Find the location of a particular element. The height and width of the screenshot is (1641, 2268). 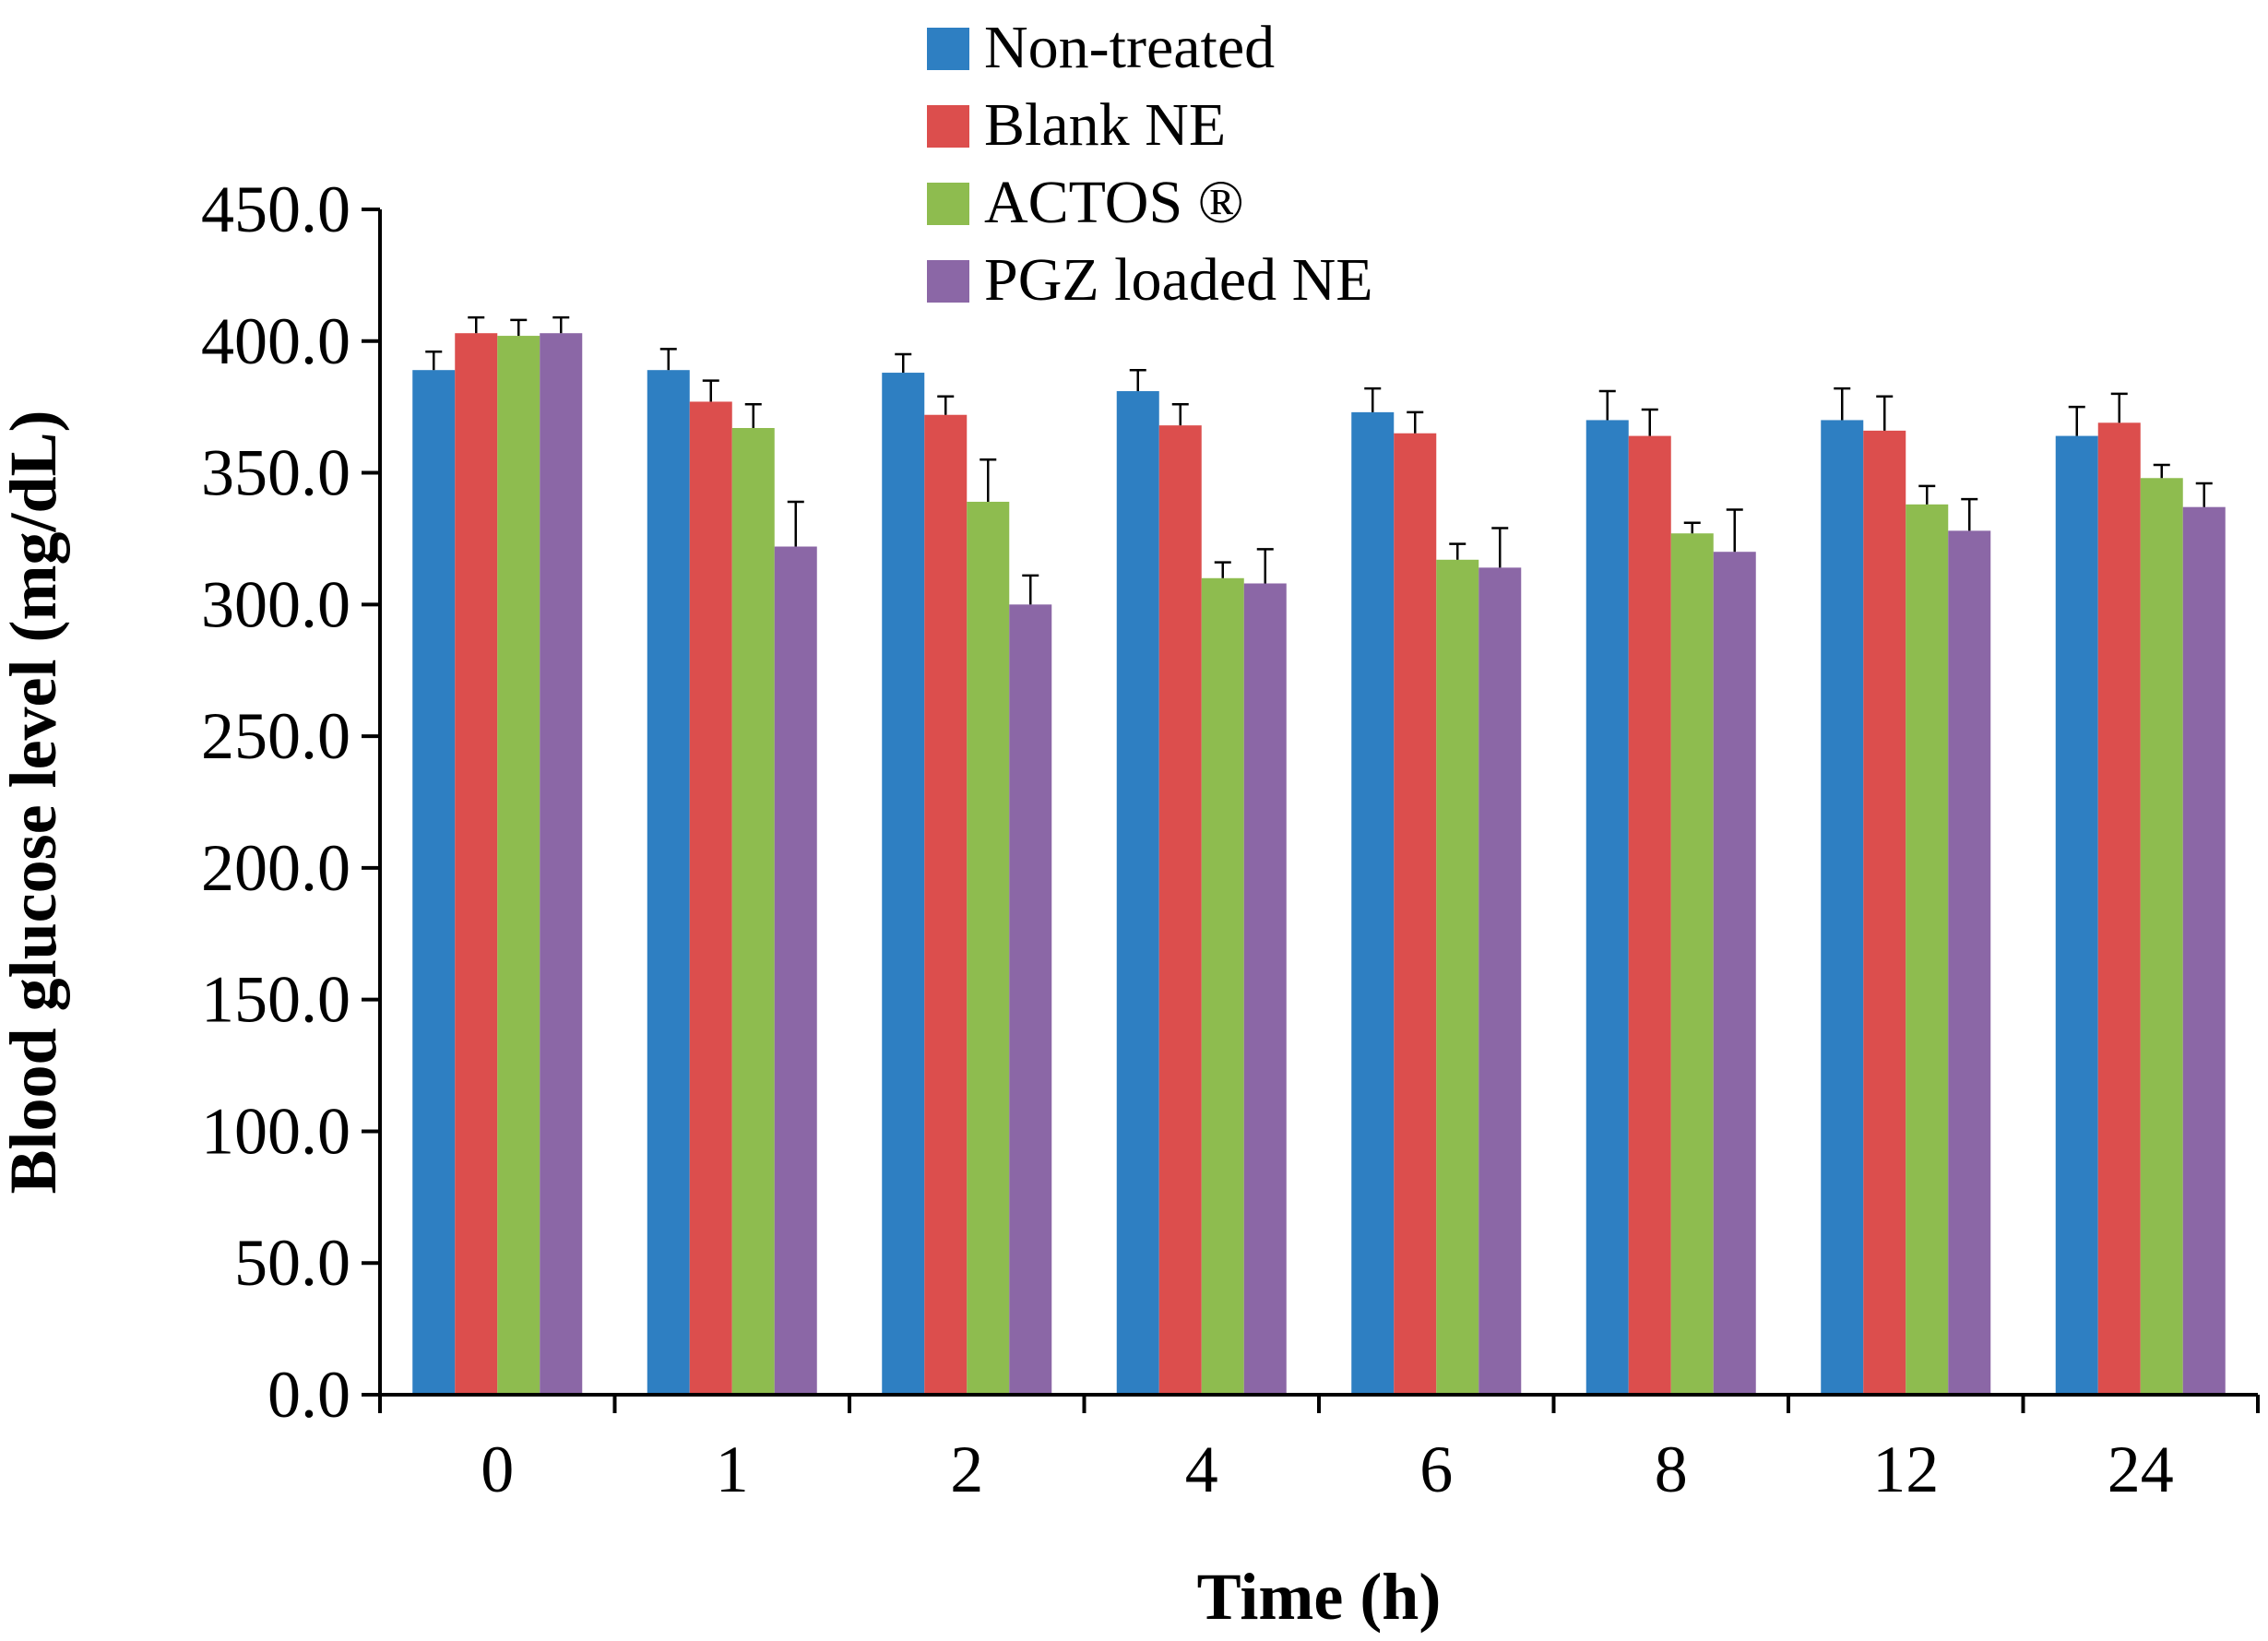

x-tick-label: 2 is located at coordinates (966, 1470).